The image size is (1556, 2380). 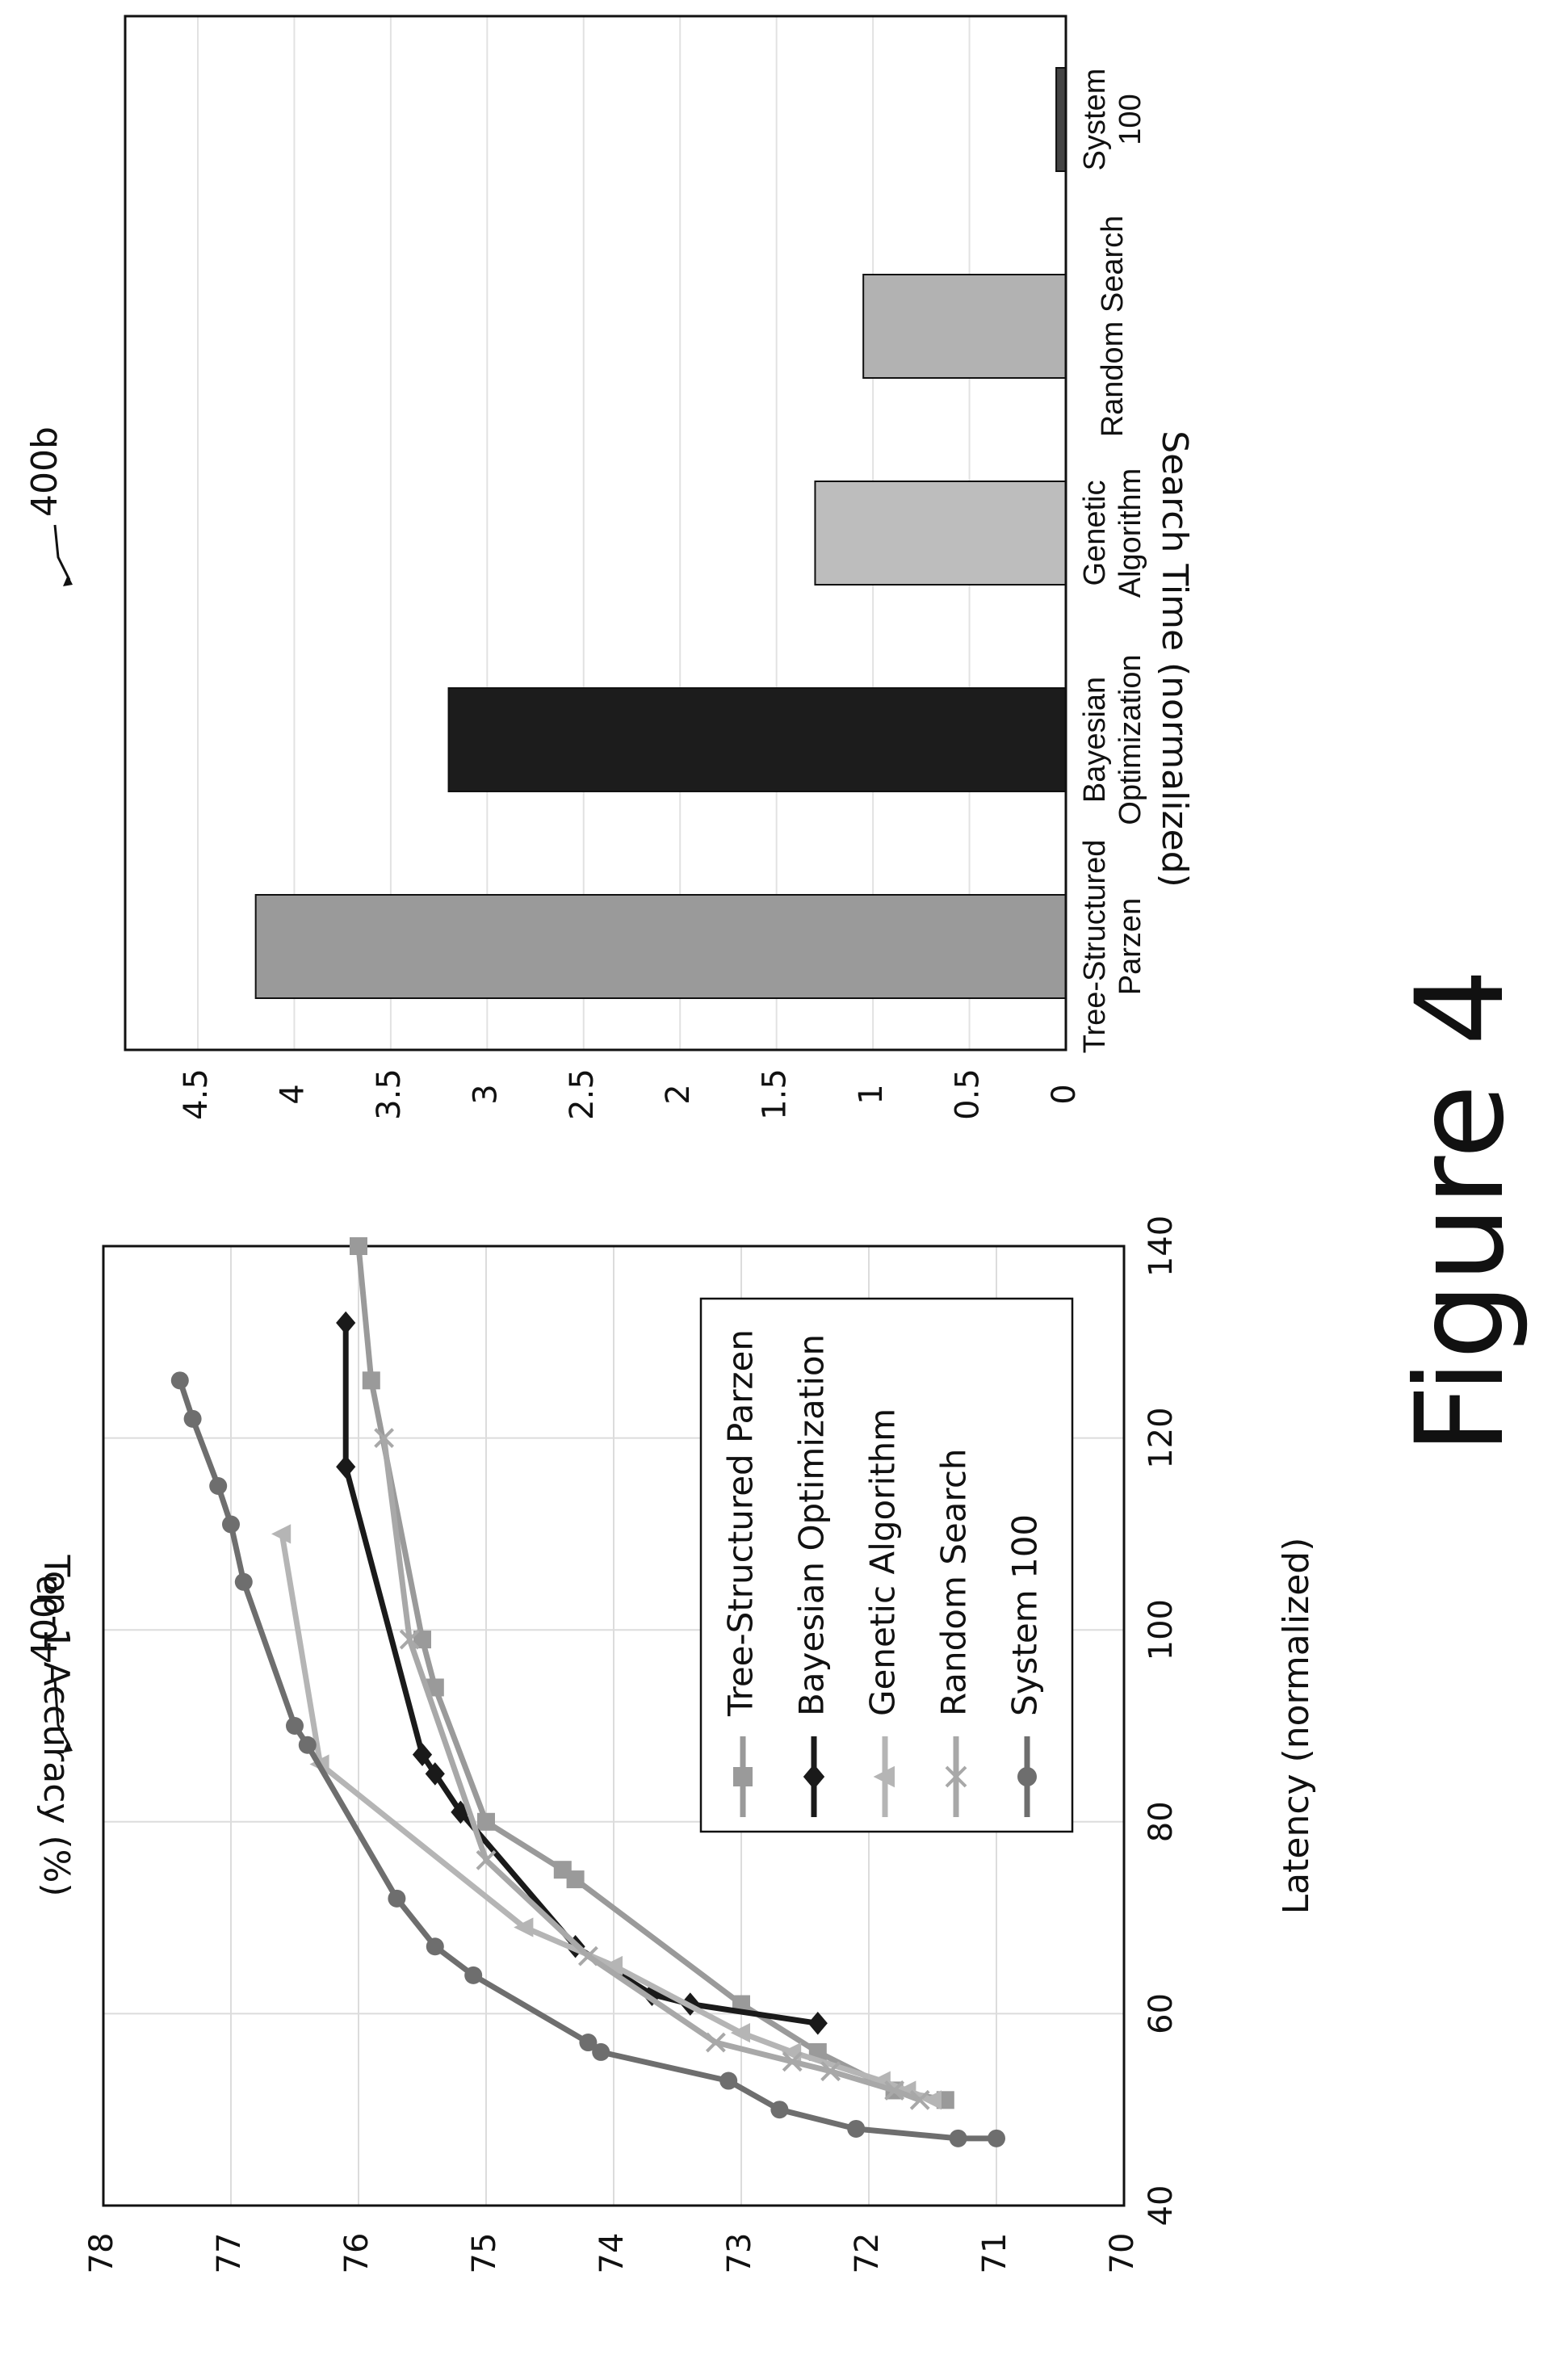 I want to click on legend-item: Genetic Algorithm, so click(x=883, y=1612).